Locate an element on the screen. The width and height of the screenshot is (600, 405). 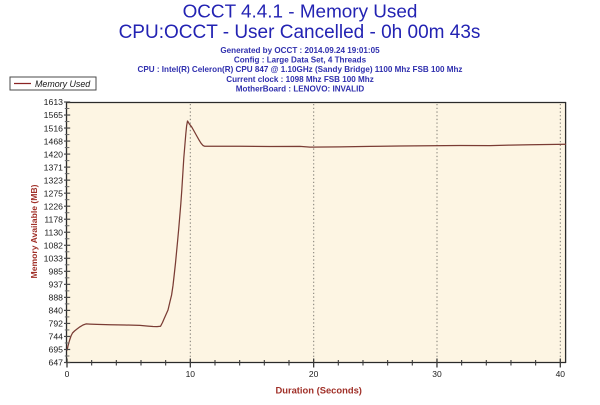
svg-text: 985 is located at coordinates (56, 272).